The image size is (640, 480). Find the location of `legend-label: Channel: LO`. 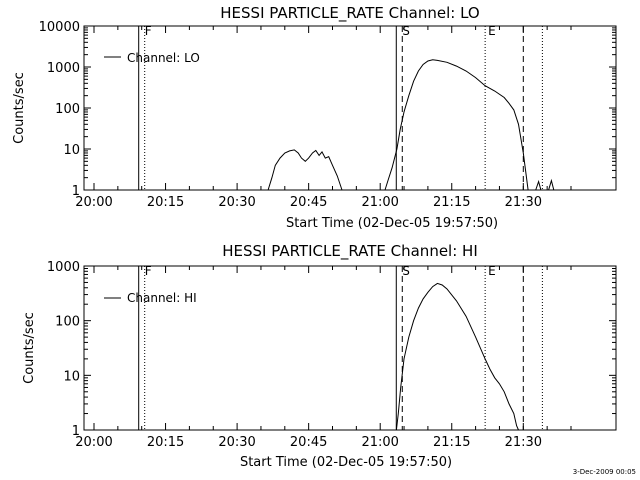

legend-label: Channel: LO is located at coordinates (163, 58).